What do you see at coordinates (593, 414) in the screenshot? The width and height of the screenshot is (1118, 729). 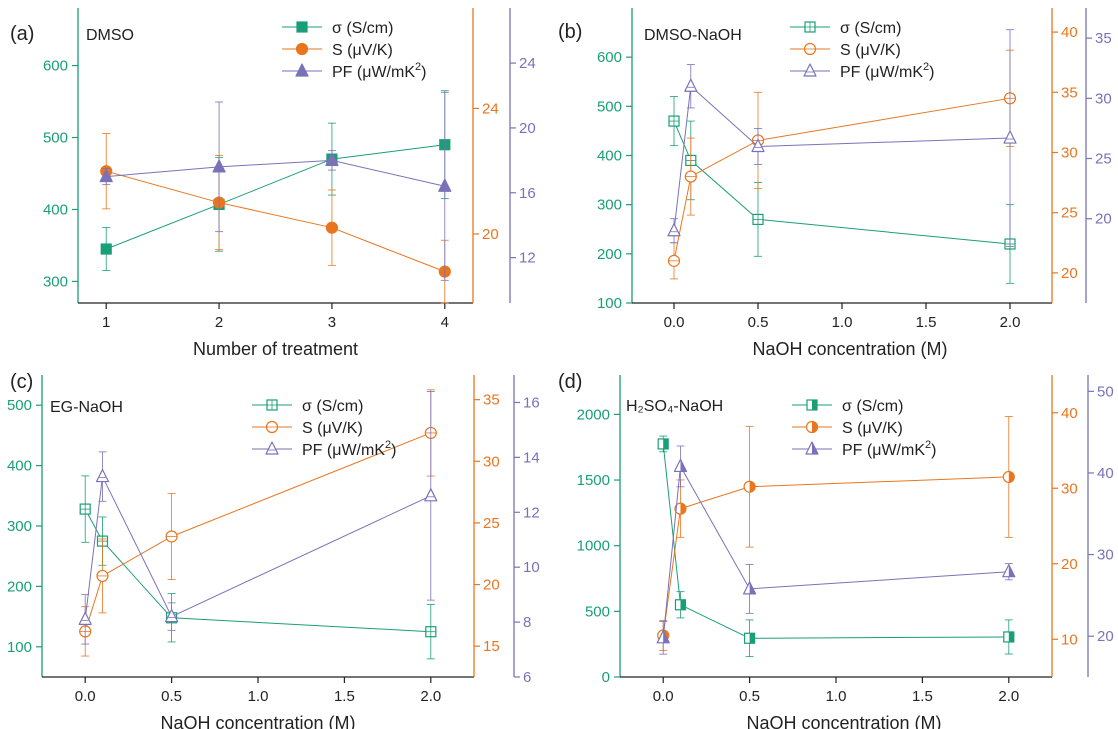 I see `sigma-tick-label: 2000` at bounding box center [593, 414].